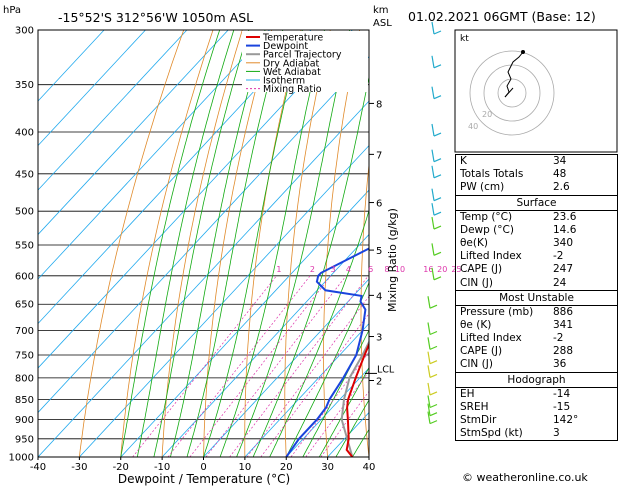  What do you see at coordinates (24, 305) in the screenshot?
I see `pressure-tick-label: 650` at bounding box center [24, 305].